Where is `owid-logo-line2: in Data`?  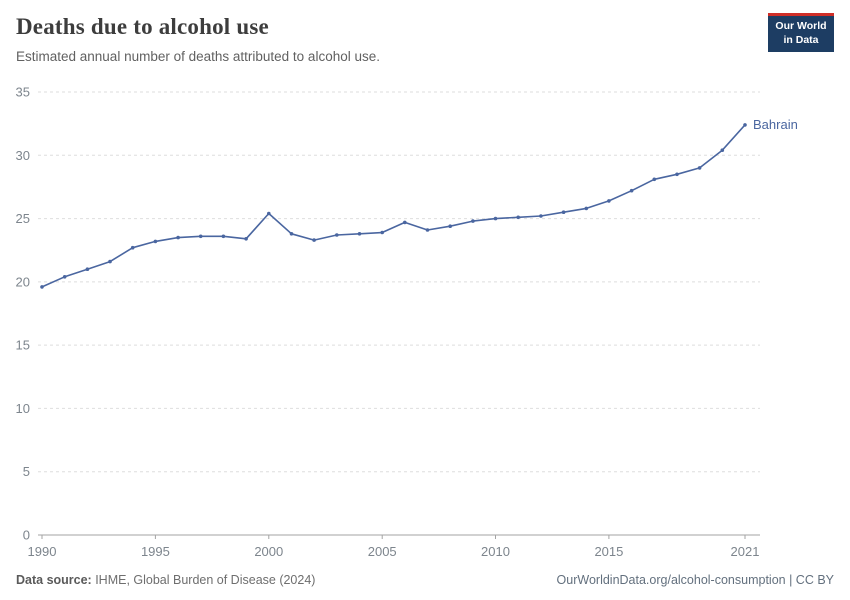
owid-logo-line2: in Data is located at coordinates (801, 40).